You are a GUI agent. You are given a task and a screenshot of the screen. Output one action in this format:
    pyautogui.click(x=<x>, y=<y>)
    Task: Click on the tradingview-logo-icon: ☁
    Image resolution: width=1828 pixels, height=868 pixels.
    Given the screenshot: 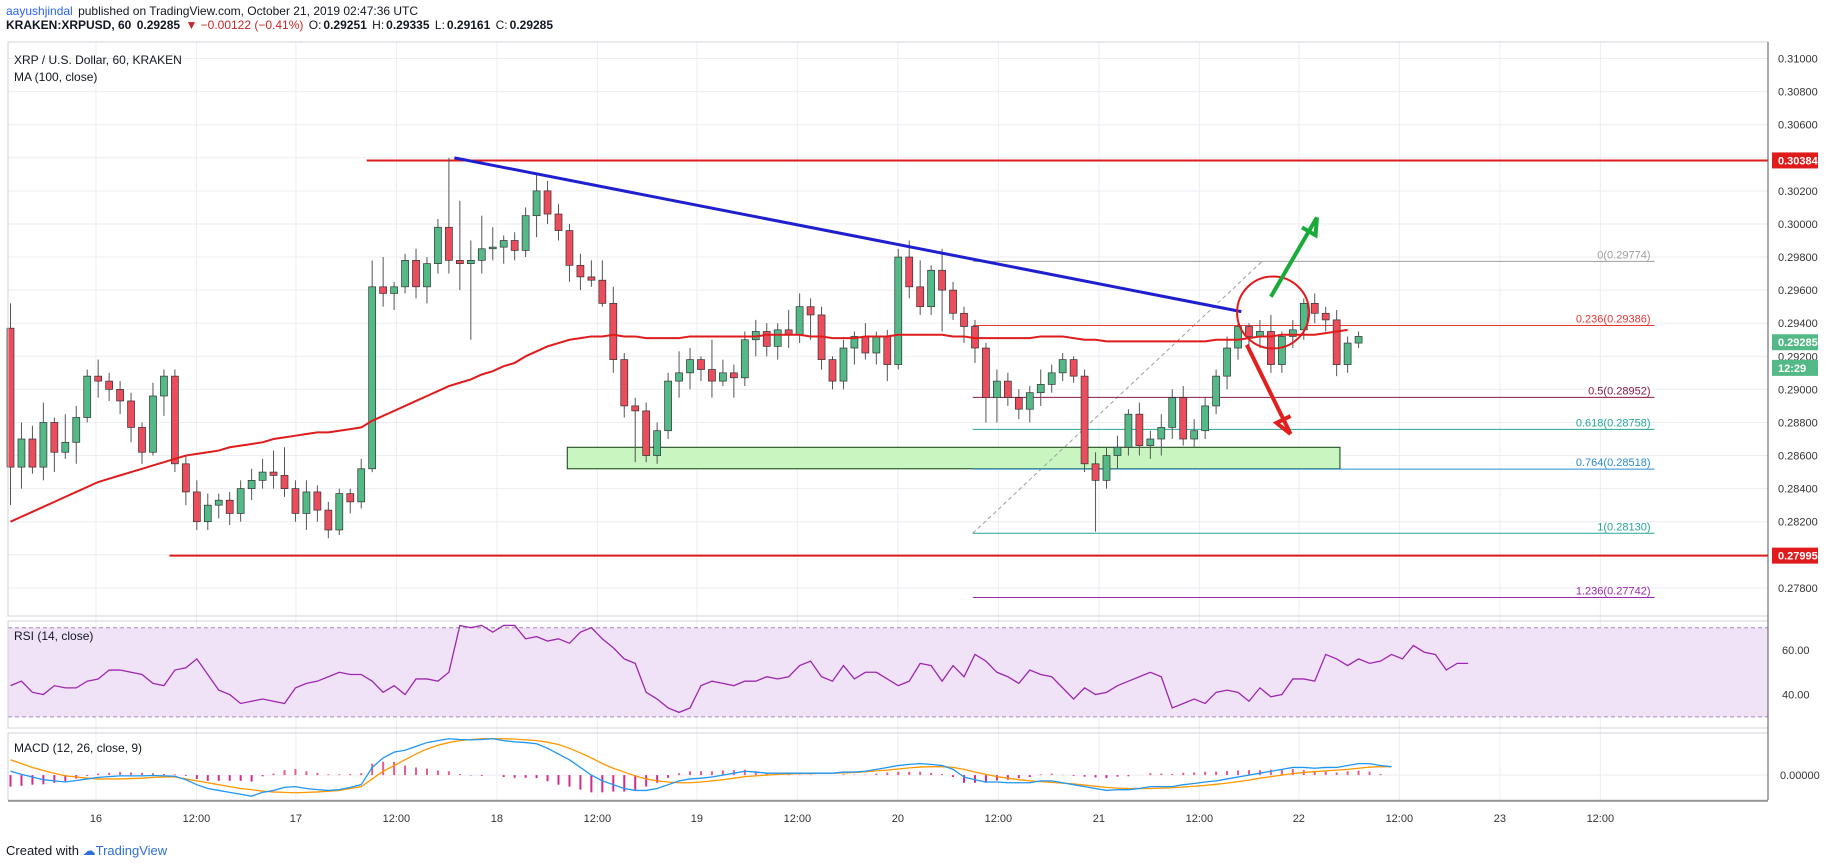 What is the action you would take?
    pyautogui.click(x=89, y=850)
    